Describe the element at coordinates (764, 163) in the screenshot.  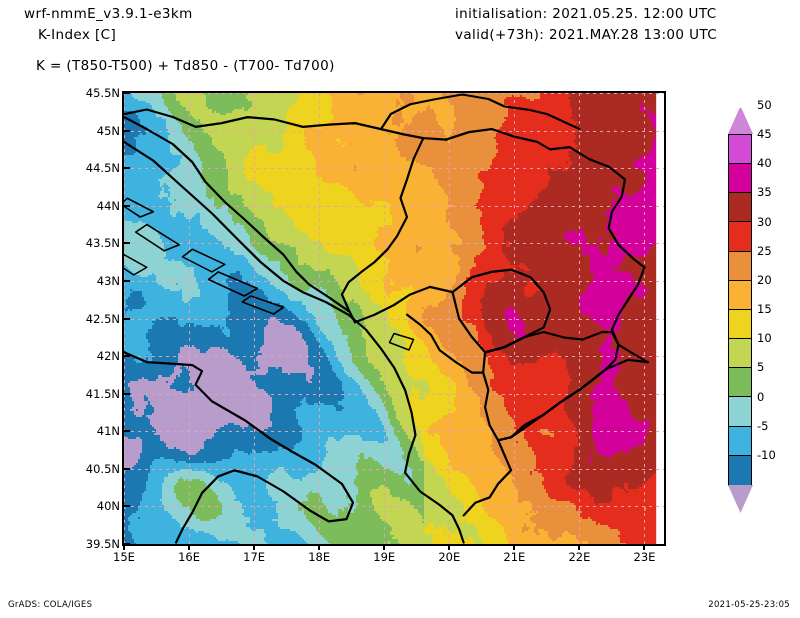
I see `colorbar-tick-label: 40` at that location.